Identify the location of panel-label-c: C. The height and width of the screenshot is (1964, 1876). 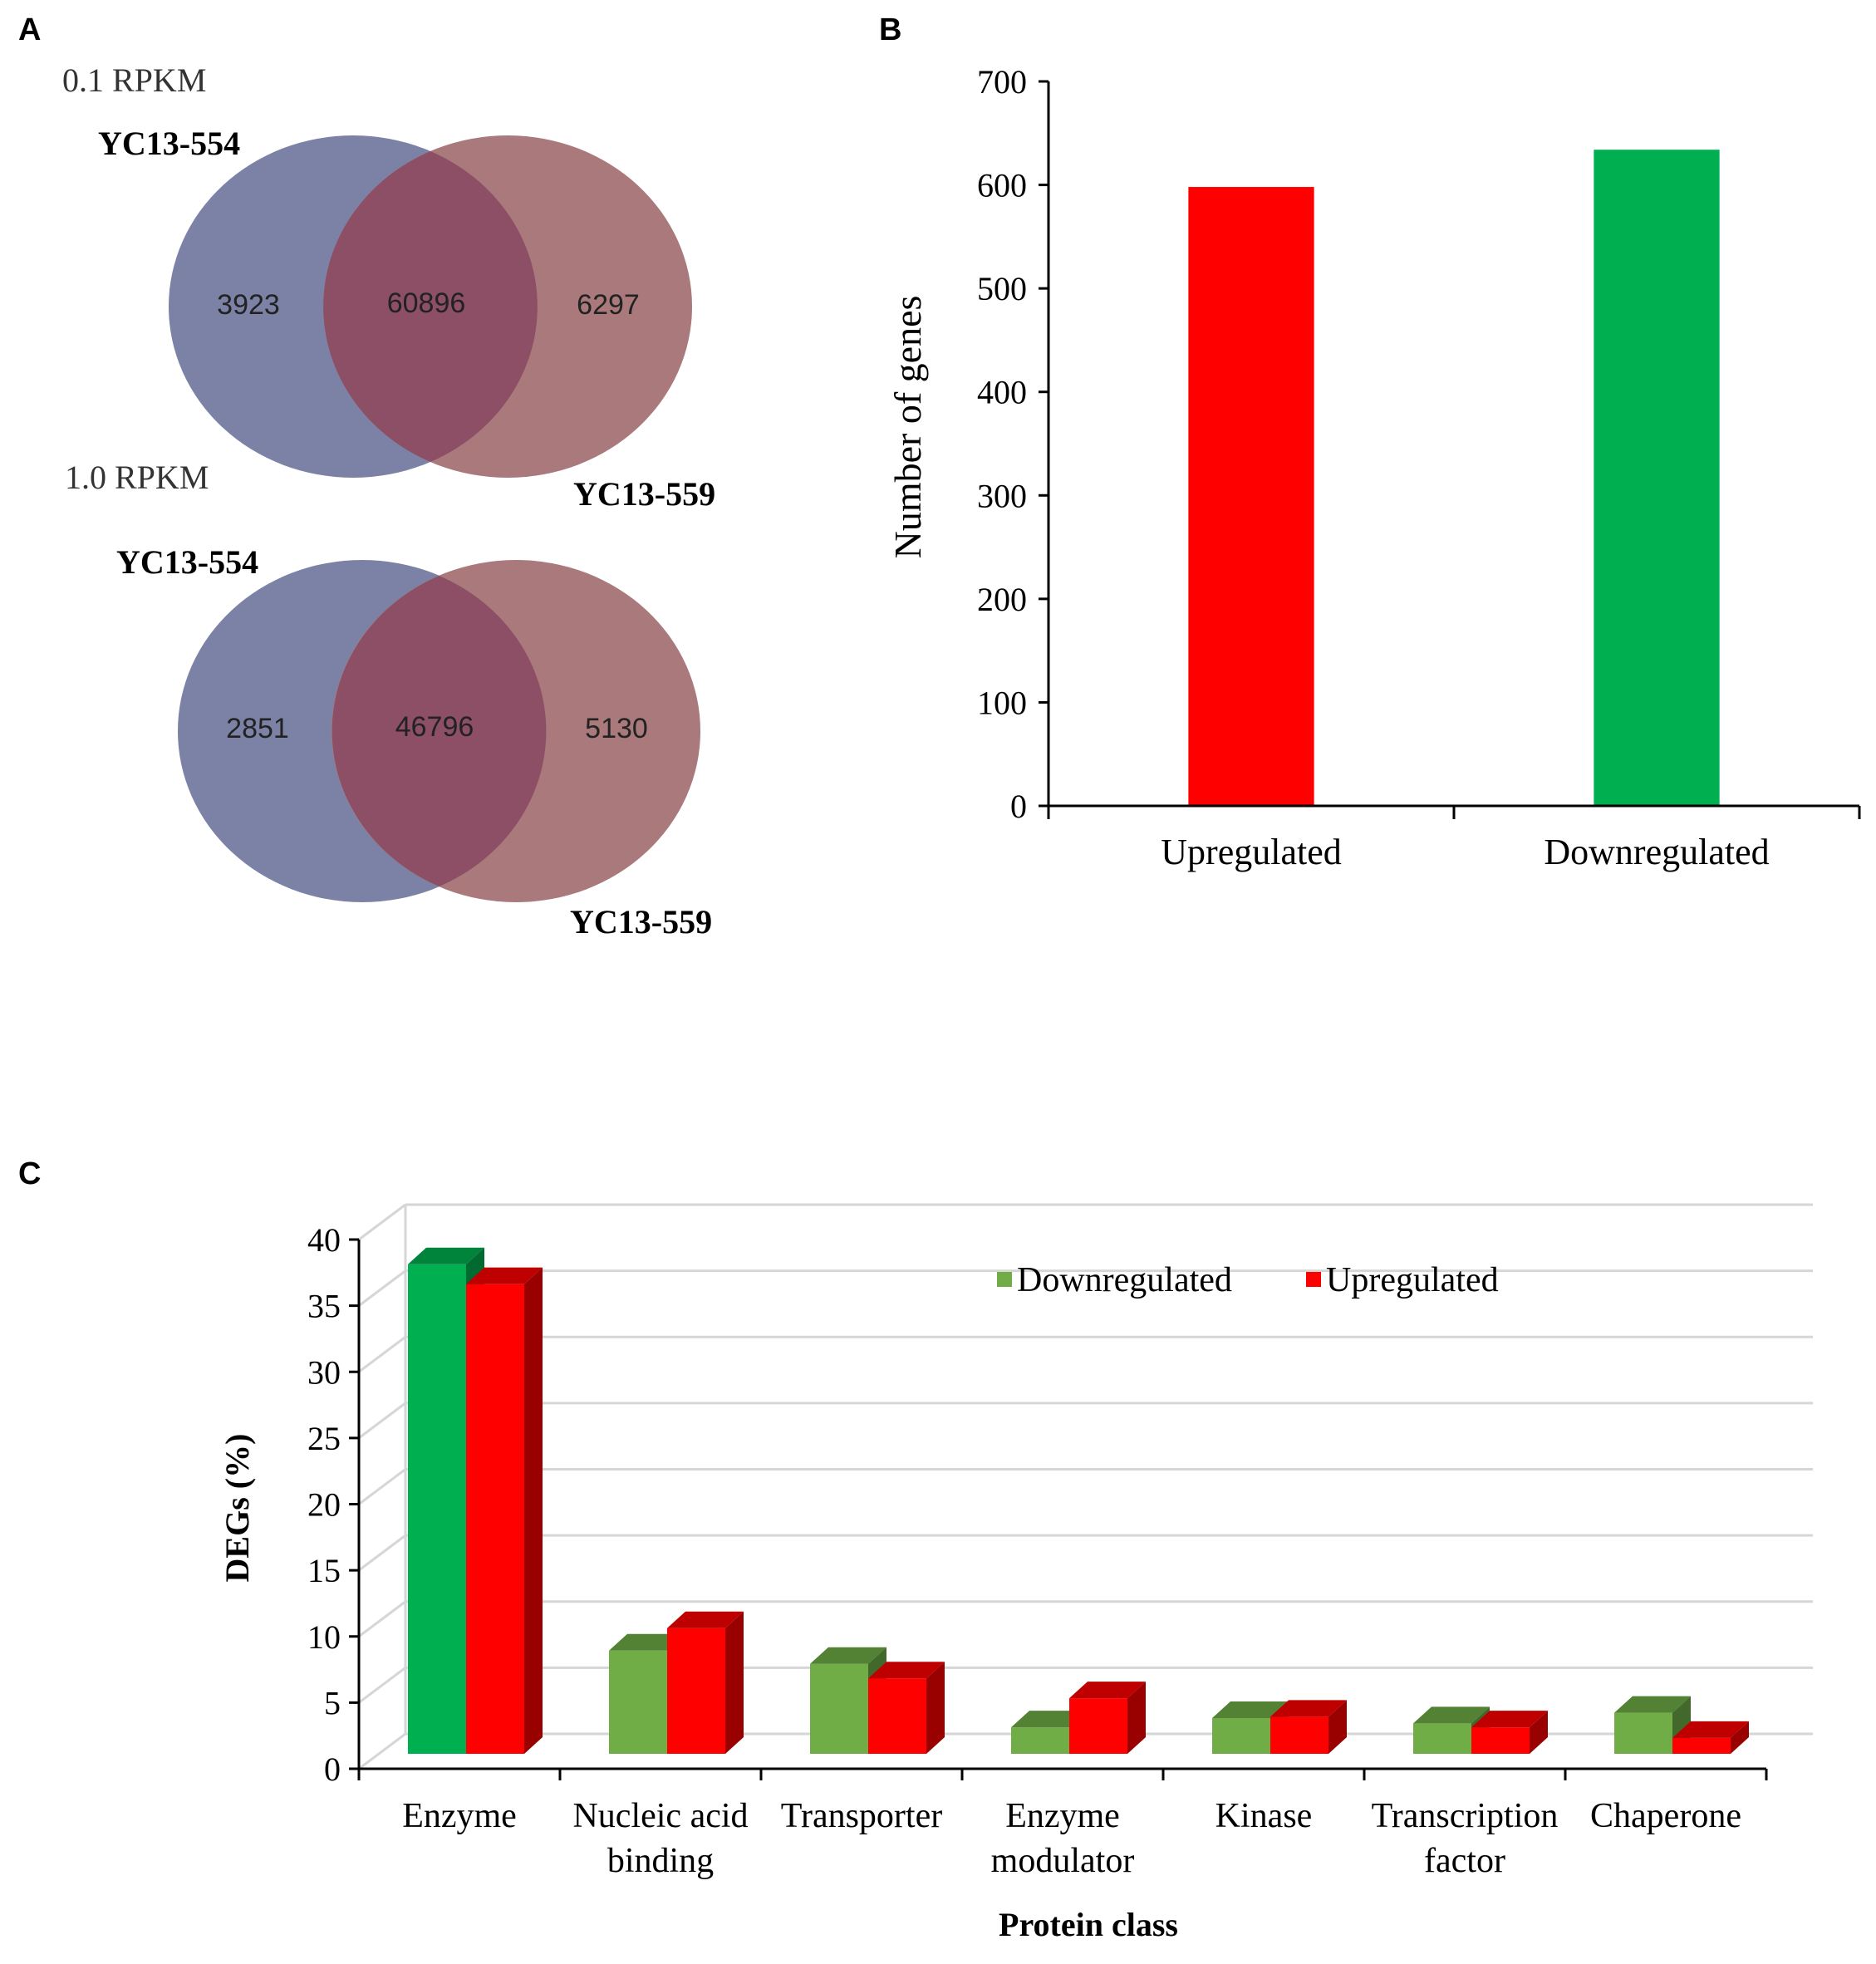
(30, 1173).